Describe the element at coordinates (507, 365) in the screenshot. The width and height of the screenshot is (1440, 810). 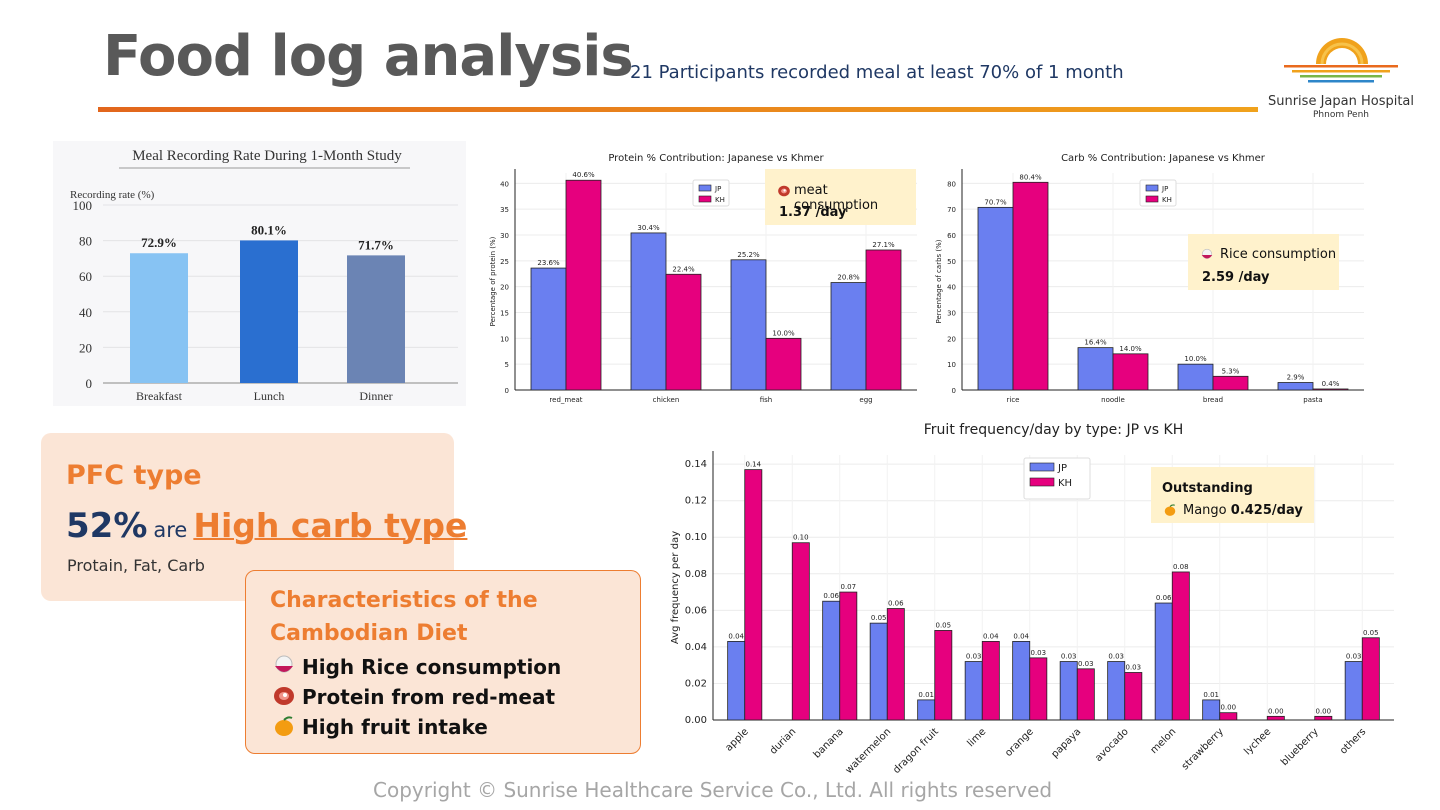
I see `y-tick-label: 5` at that location.